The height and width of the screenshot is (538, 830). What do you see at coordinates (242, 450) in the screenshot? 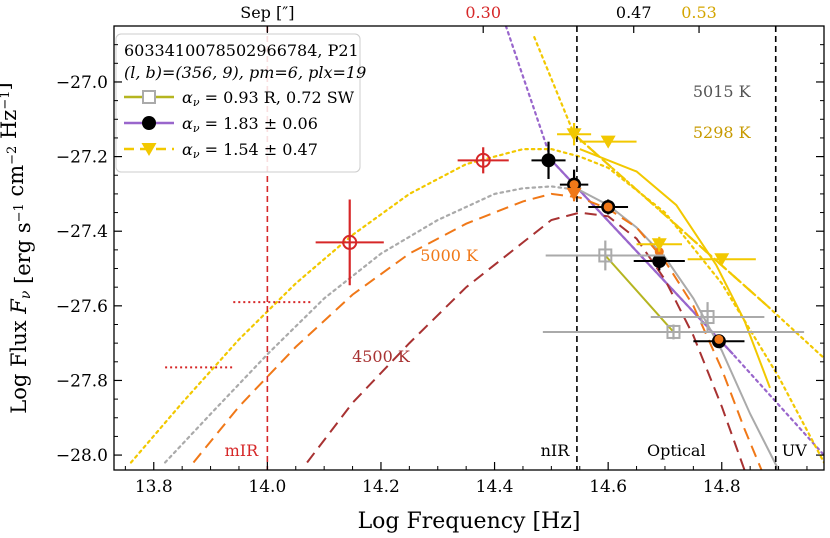
I see `band-label-mir: mIR` at bounding box center [242, 450].